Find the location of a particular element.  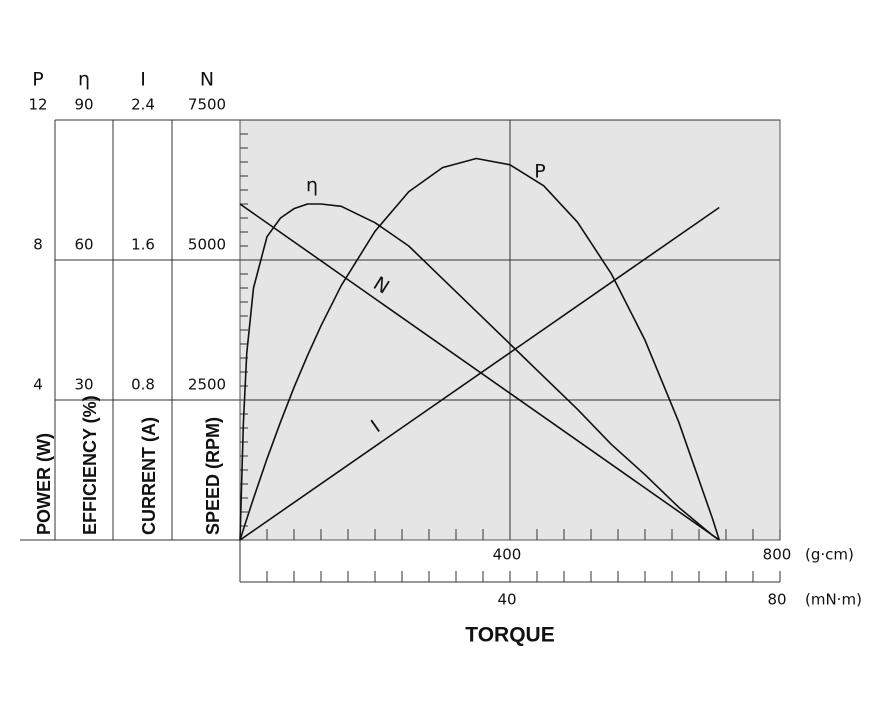

y-tick-label: 12 is located at coordinates (37, 105).